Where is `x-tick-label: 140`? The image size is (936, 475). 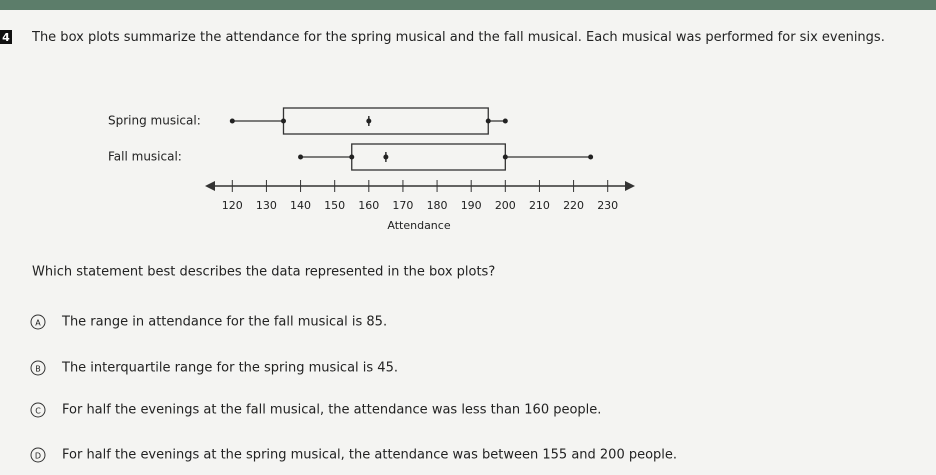 x-tick-label: 140 is located at coordinates (300, 205).